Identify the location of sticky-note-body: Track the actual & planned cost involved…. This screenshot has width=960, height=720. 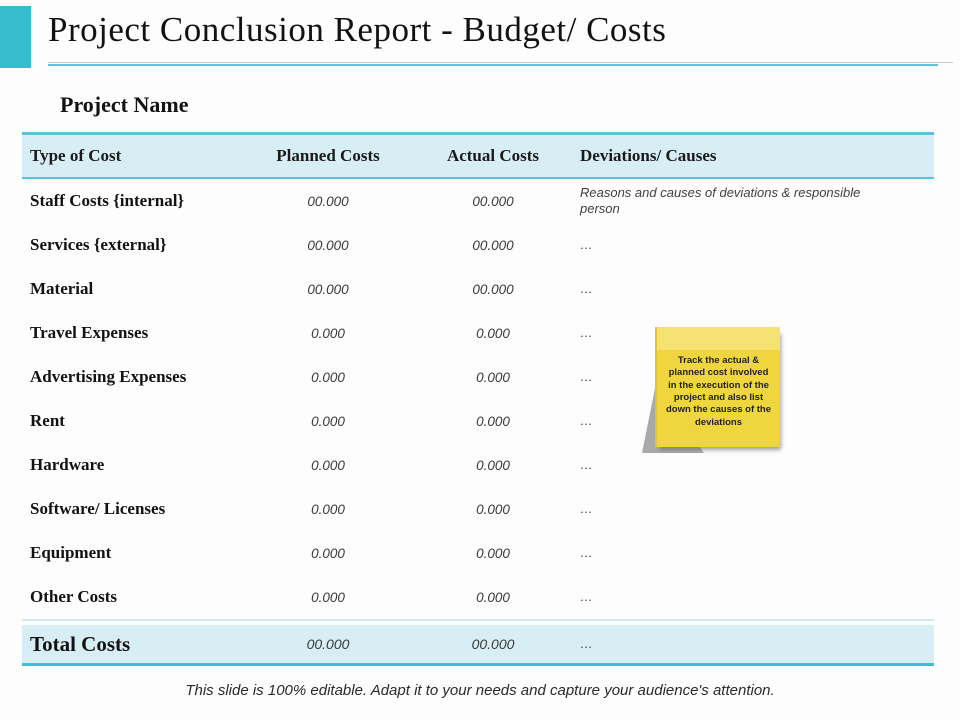
(717, 387).